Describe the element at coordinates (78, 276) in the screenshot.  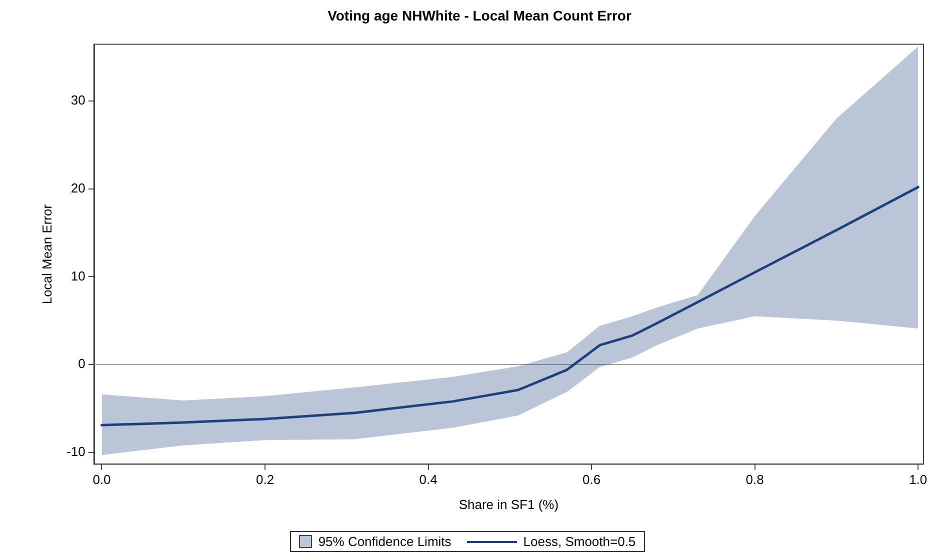
I see `y-tick-label: 10` at that location.